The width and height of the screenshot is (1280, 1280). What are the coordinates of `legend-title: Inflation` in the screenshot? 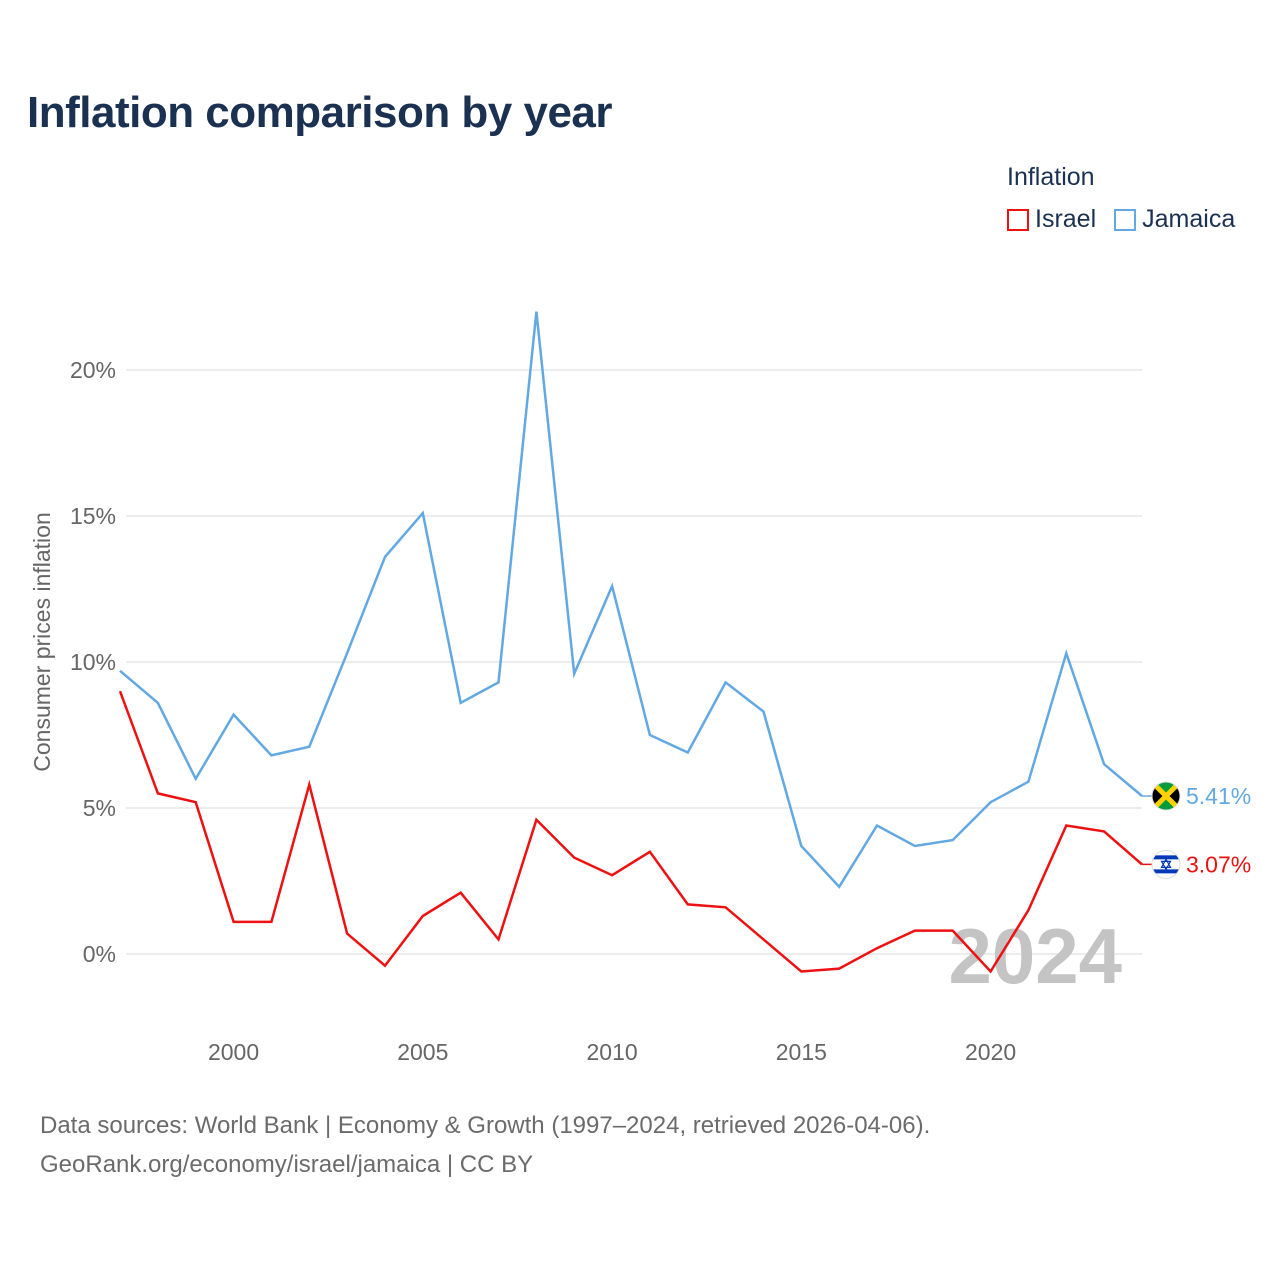 It's located at (1051, 177).